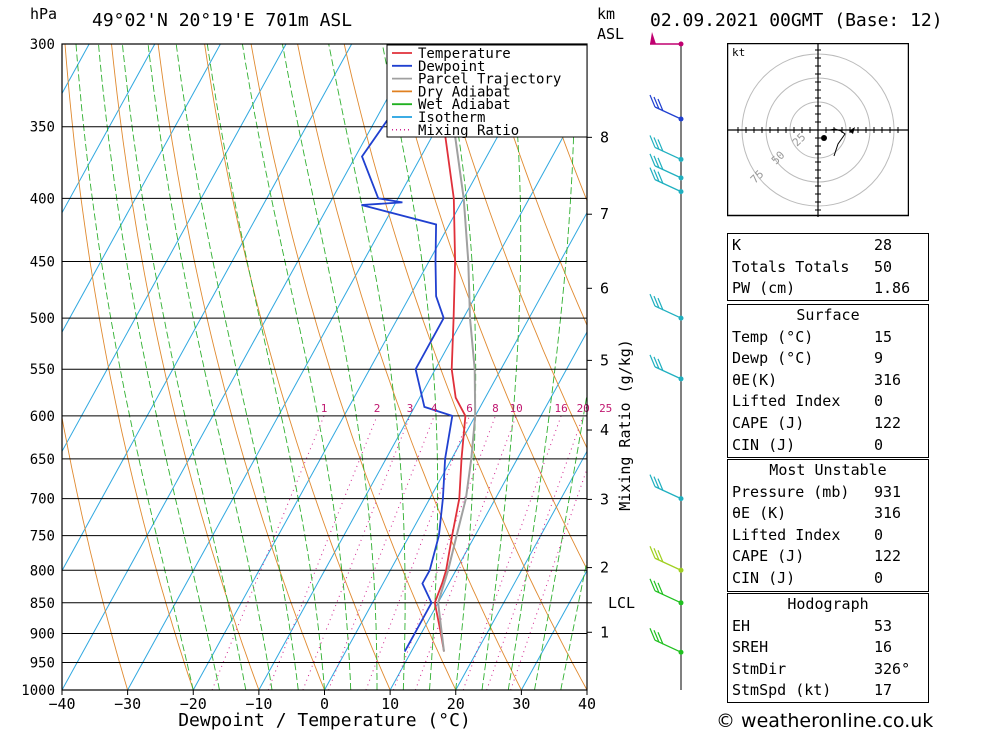 This screenshot has height=733, width=1000. Describe the element at coordinates (773, 336) in the screenshot. I see `index-label: Temp (°C)` at that location.